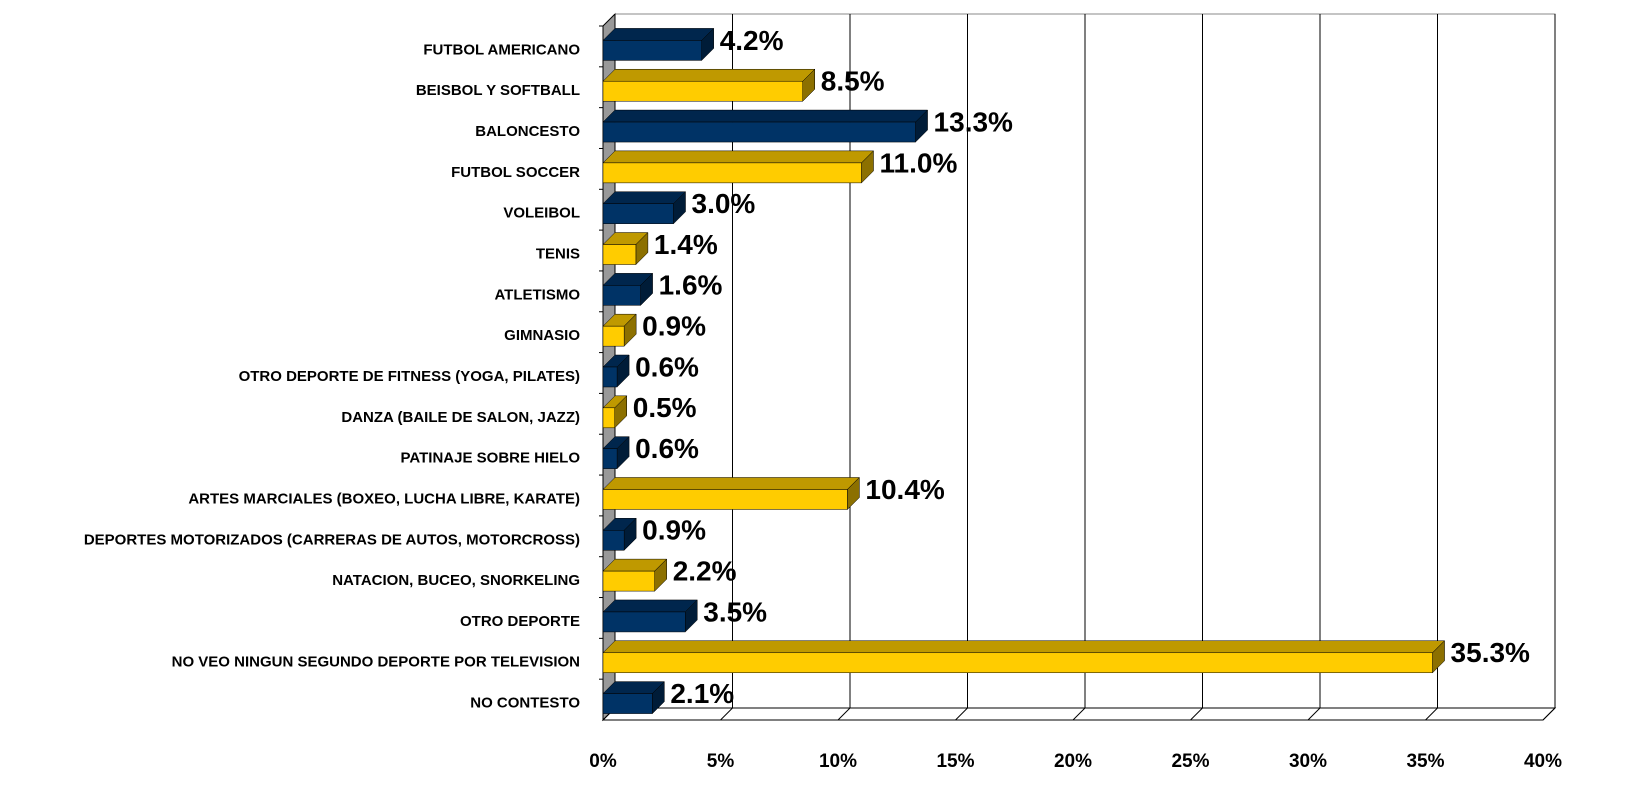  What do you see at coordinates (537, 294) in the screenshot?
I see `y-tick-label: ATLETISMO` at bounding box center [537, 294].